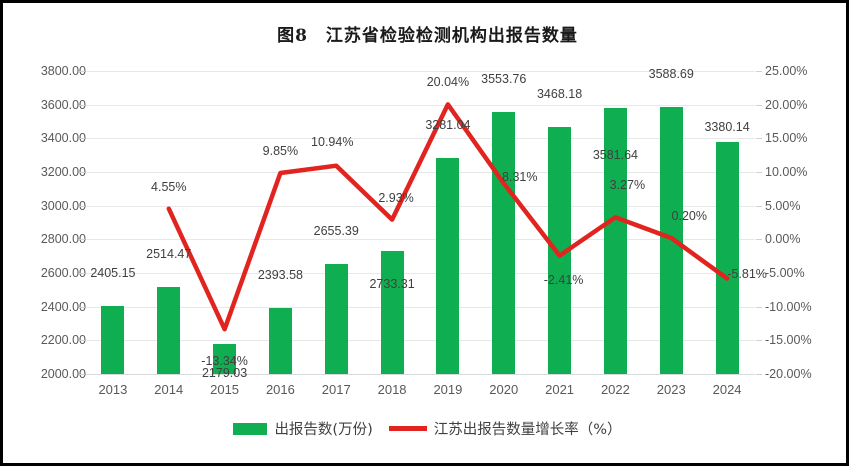 The image size is (849, 466). What do you see at coordinates (448, 389) in the screenshot?
I see `x-axis-tick: 2019` at bounding box center [448, 389].